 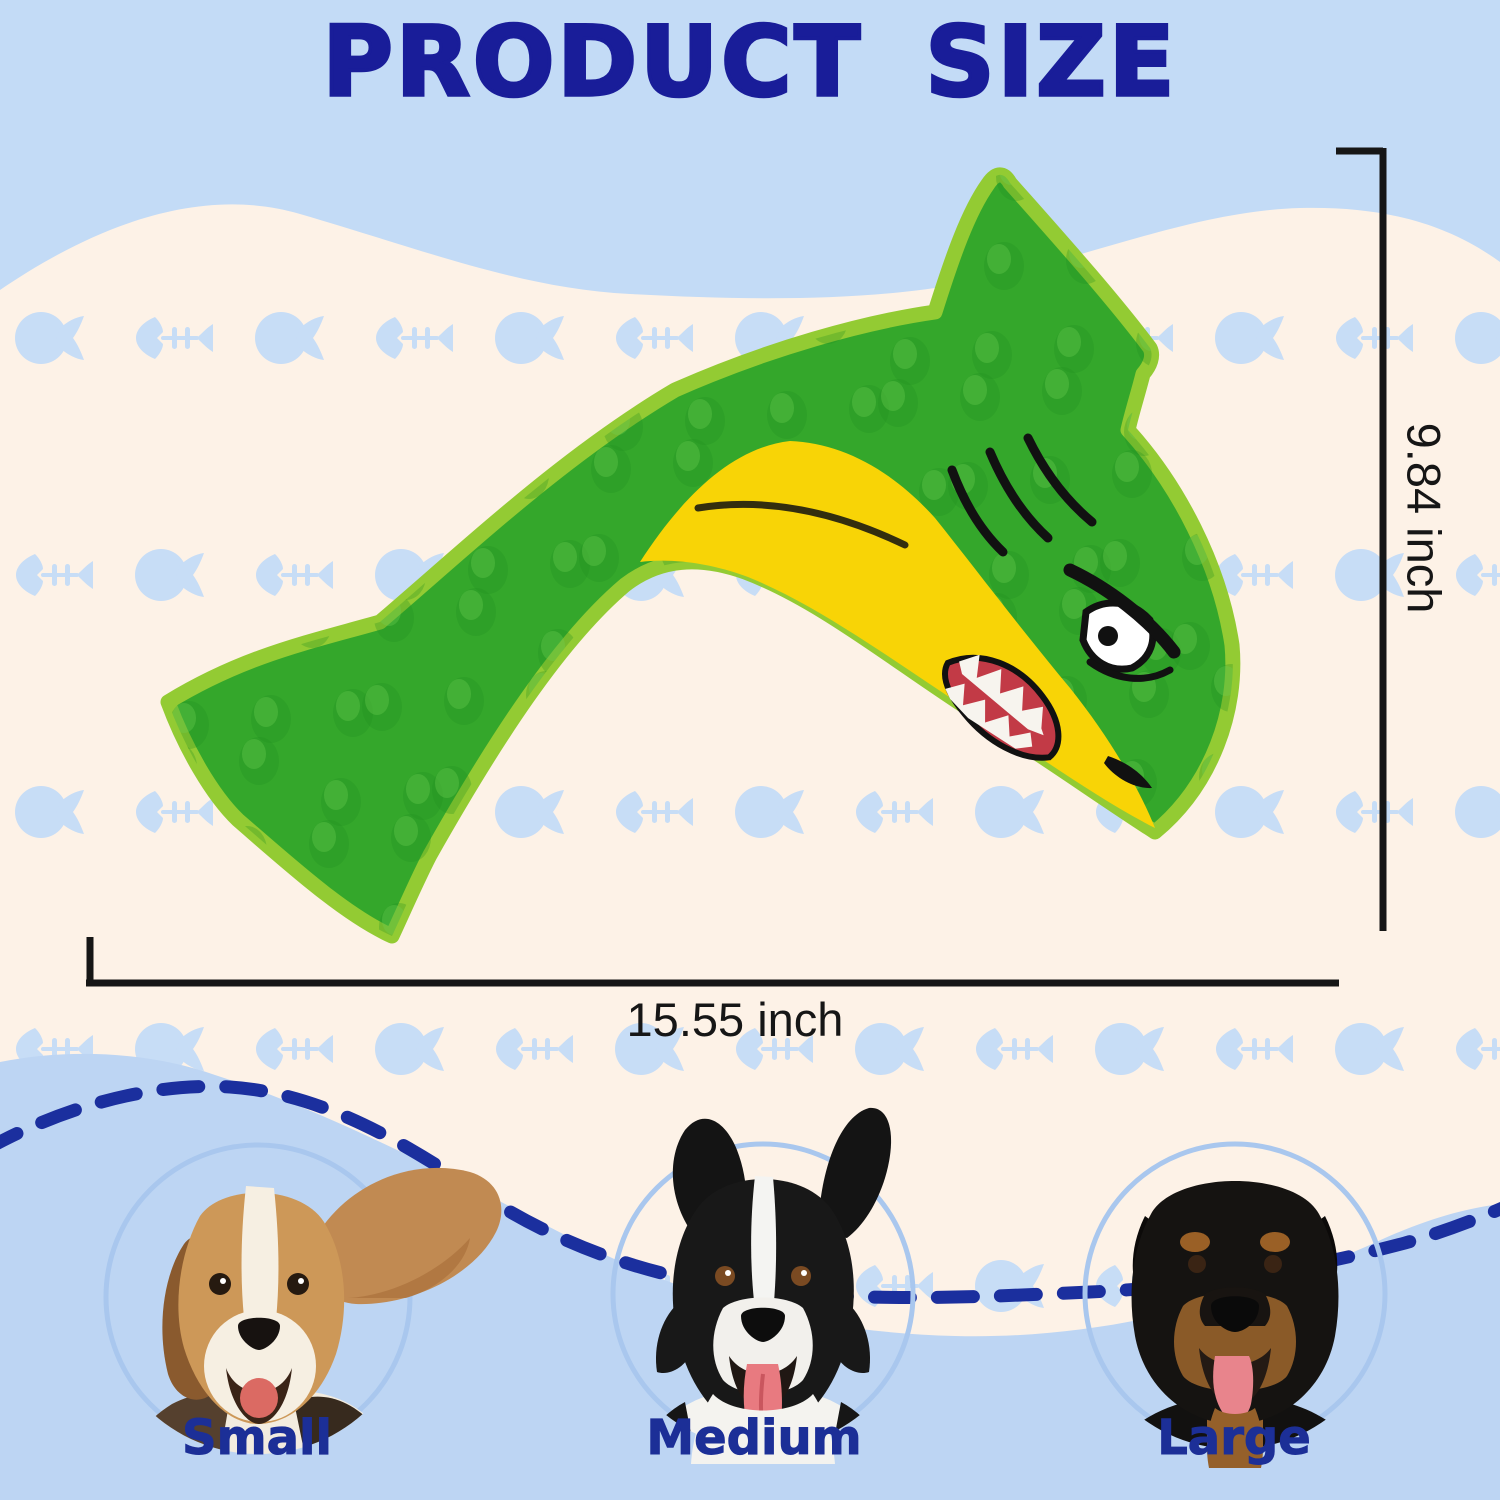 I want to click on size-label-medium: Medium, so click(x=754, y=1438).